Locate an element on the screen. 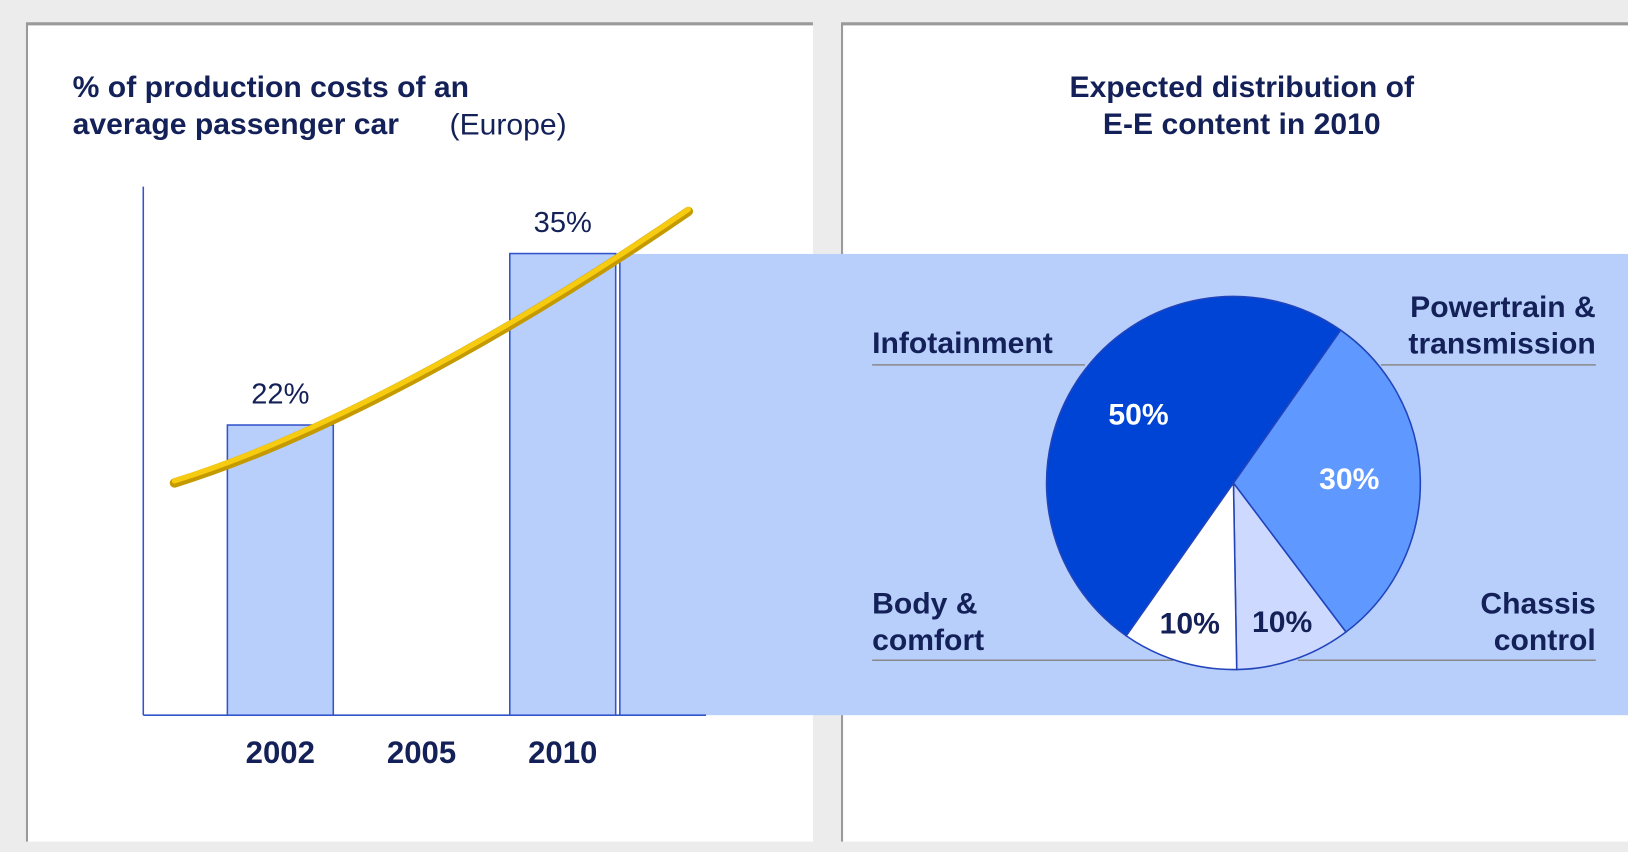 This screenshot has width=1628, height=852. category-label: Infotainment is located at coordinates (962, 343).